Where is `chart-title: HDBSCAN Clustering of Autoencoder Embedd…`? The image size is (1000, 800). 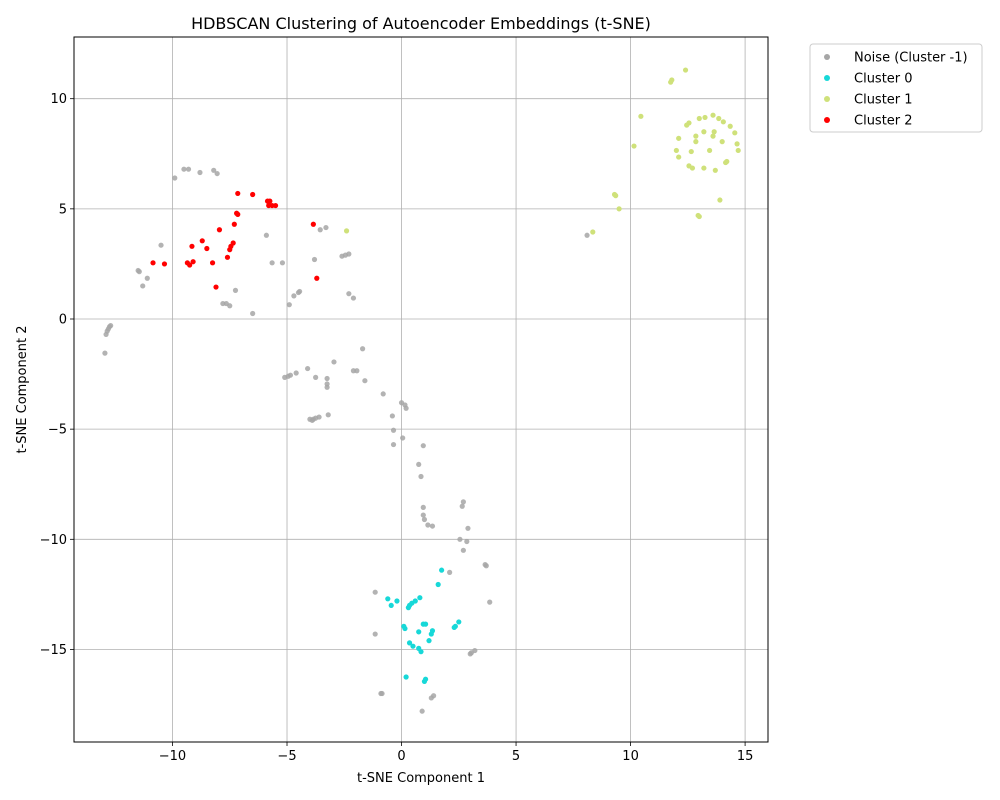
chart-title: HDBSCAN Clustering of Autoencoder Embedd… is located at coordinates (421, 23).